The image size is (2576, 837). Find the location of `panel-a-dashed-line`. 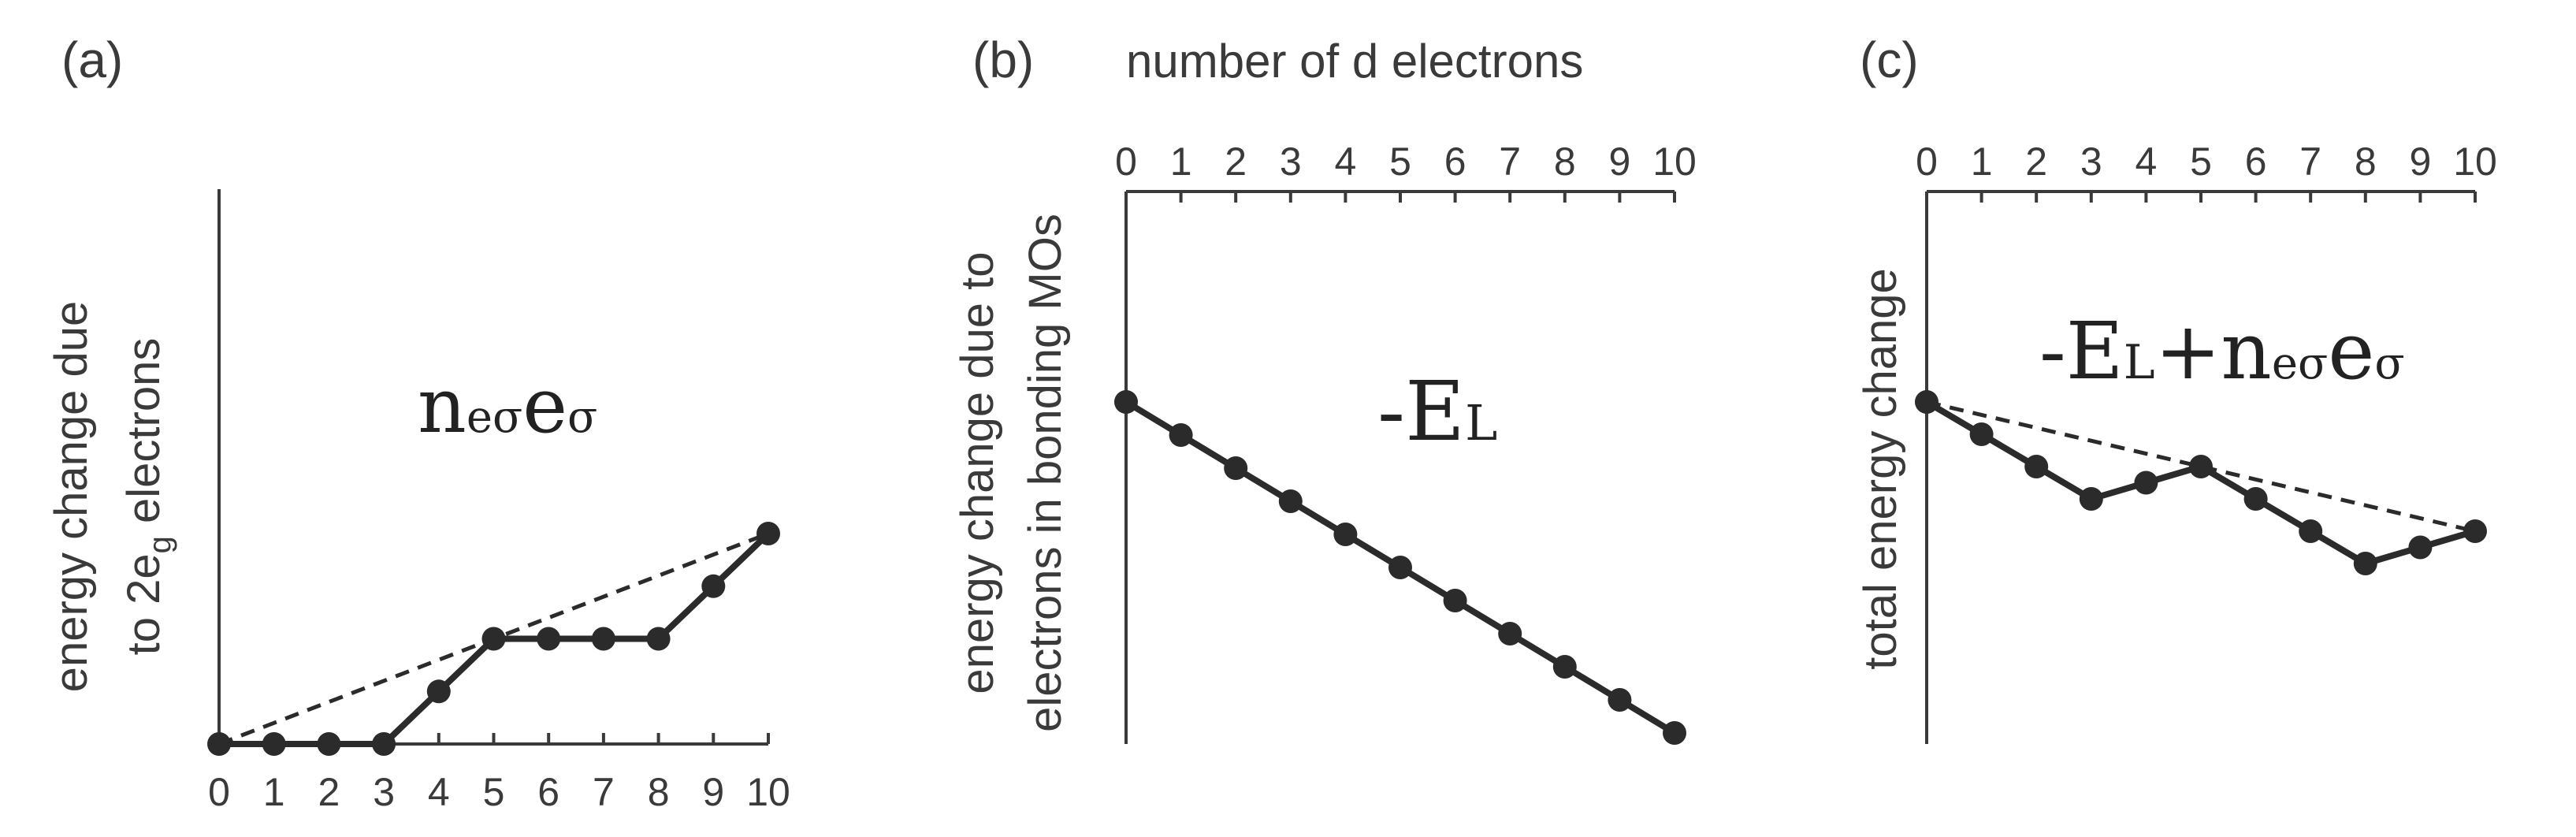

panel-a-dashed-line is located at coordinates (493, 638).